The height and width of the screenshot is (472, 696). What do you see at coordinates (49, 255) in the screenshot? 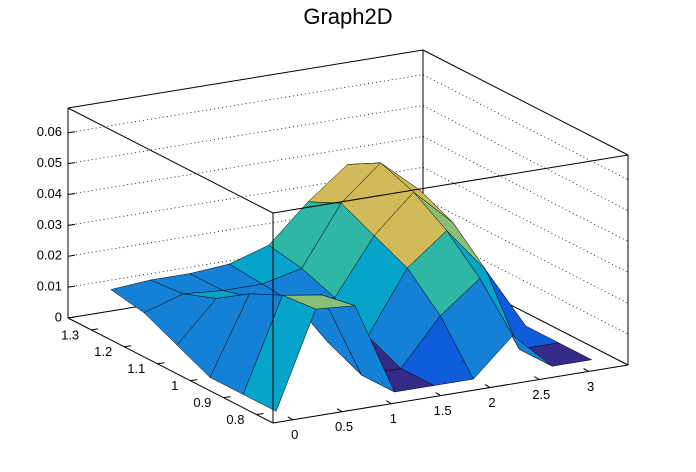
I see `z-tick-label: 0.02` at bounding box center [49, 255].